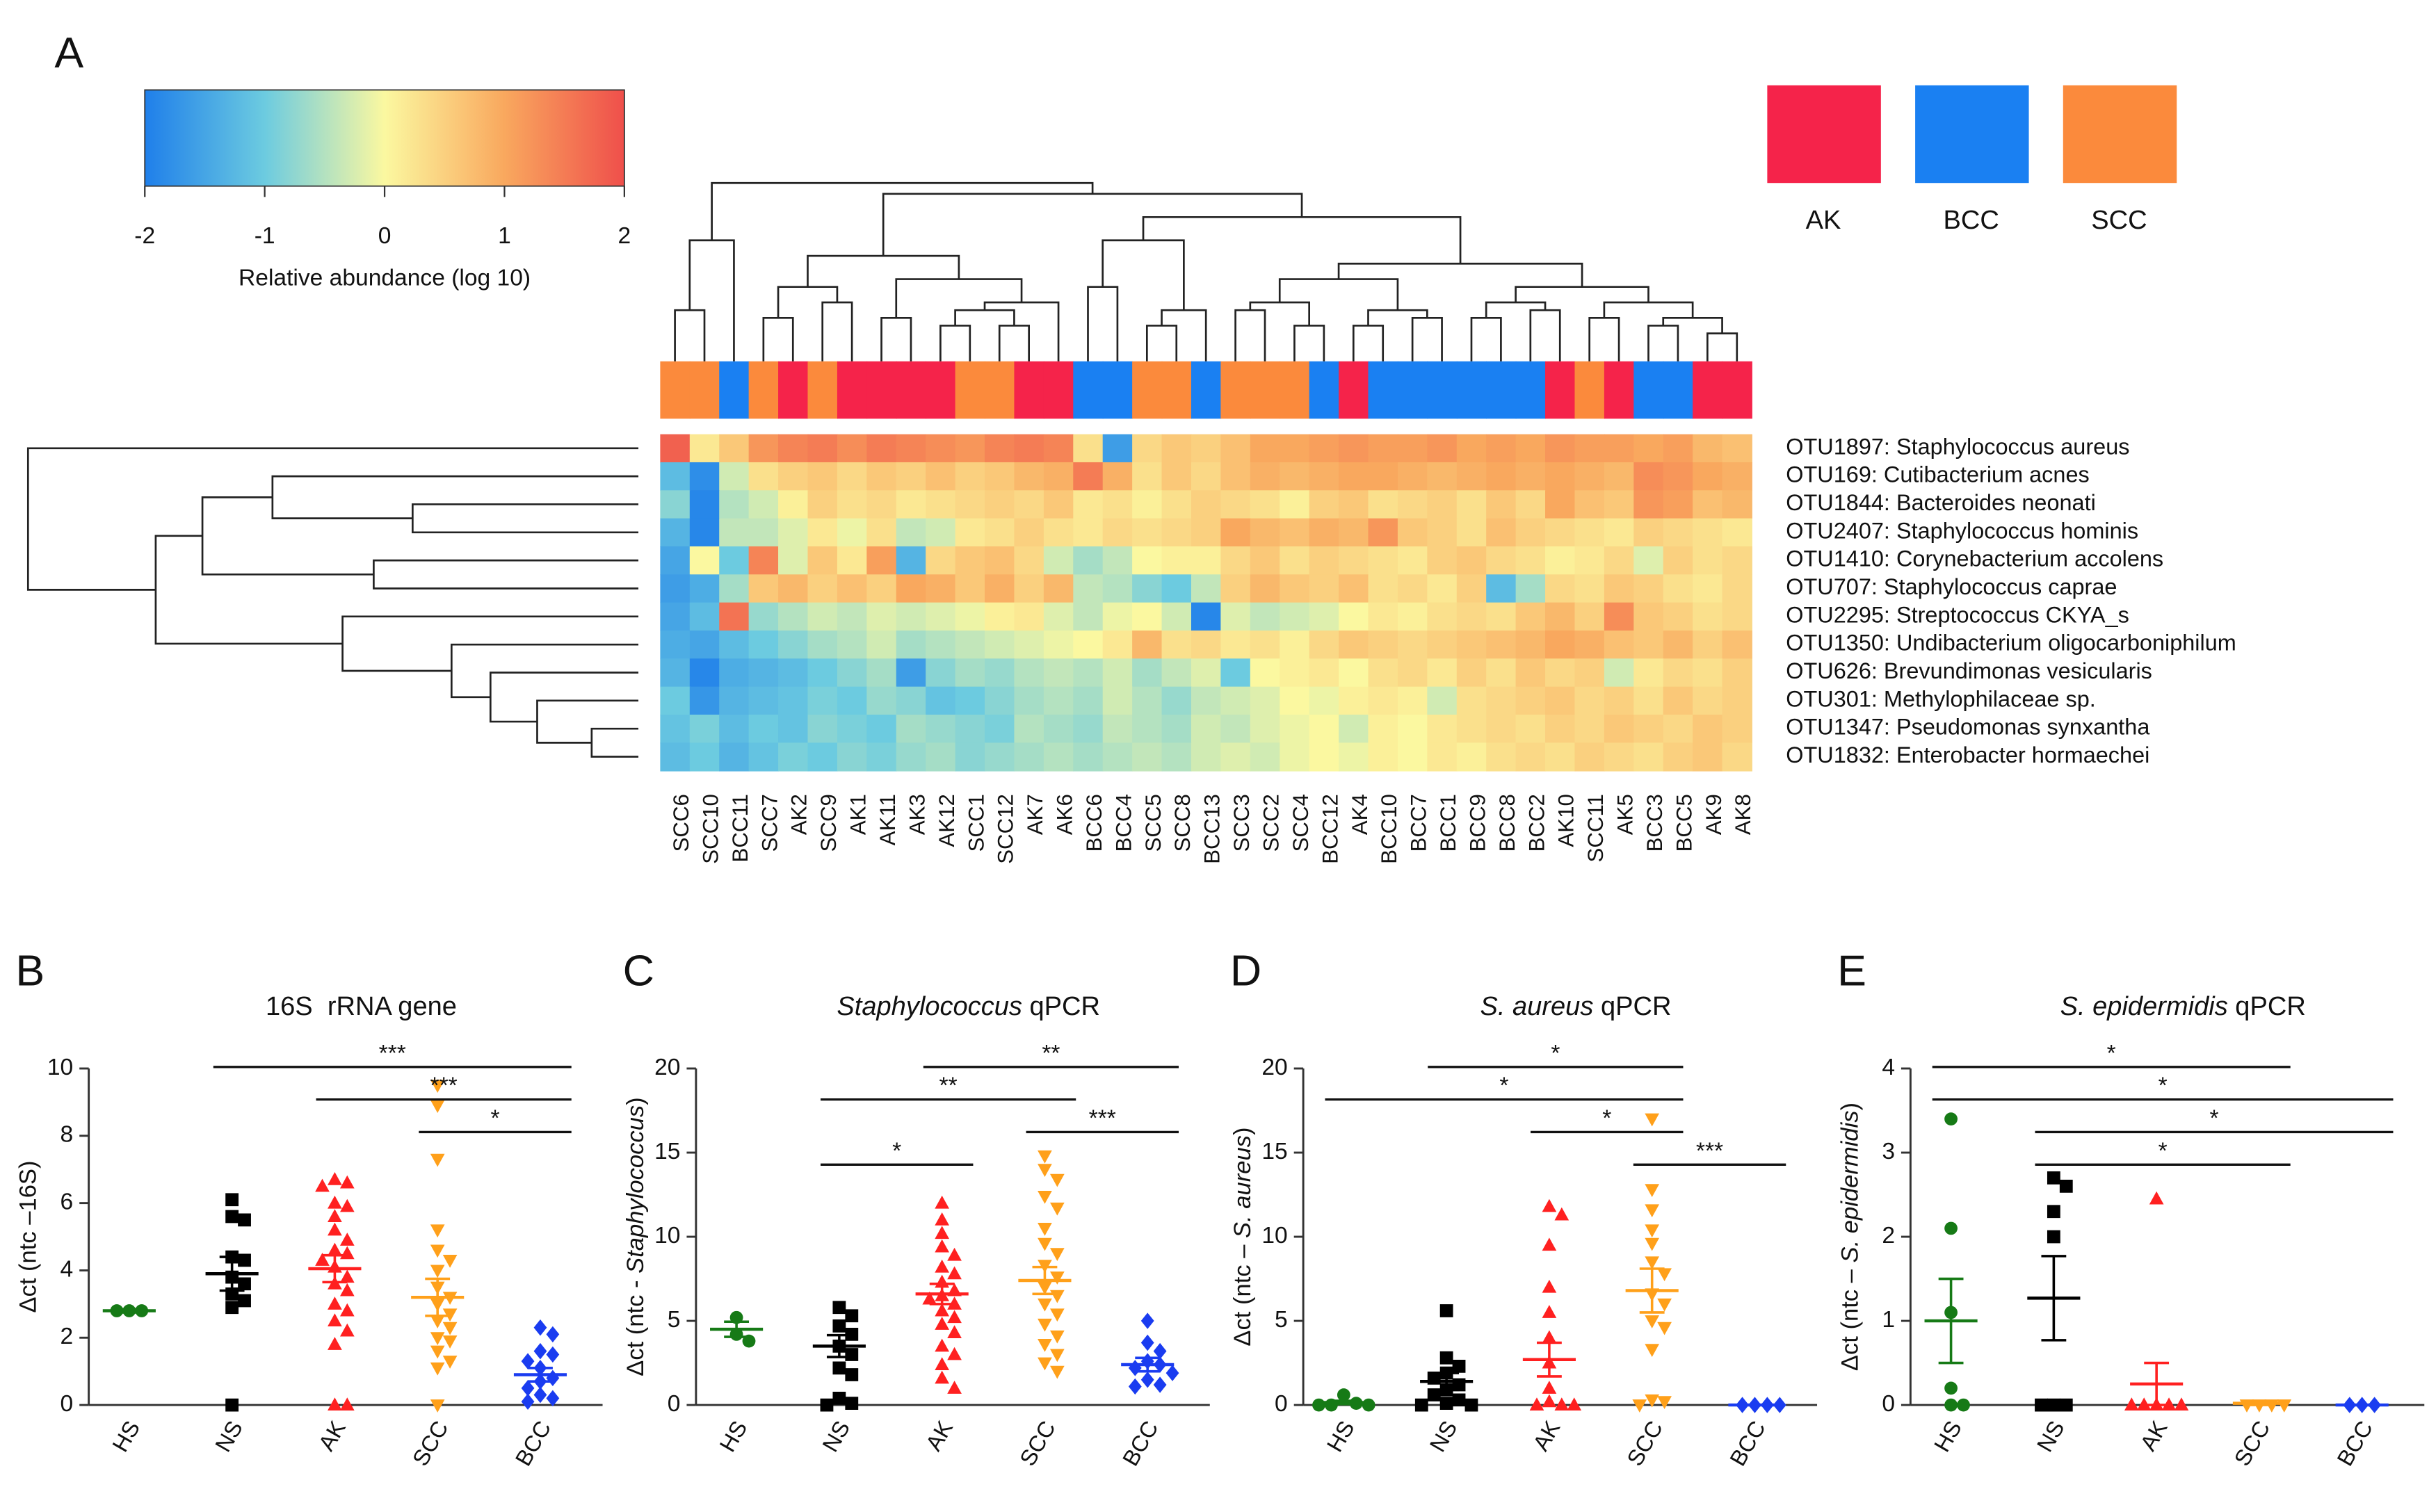 This screenshot has width=2429, height=1512. What do you see at coordinates (1888, 1320) in the screenshot?
I see `y-tick-label: 1` at bounding box center [1888, 1320].